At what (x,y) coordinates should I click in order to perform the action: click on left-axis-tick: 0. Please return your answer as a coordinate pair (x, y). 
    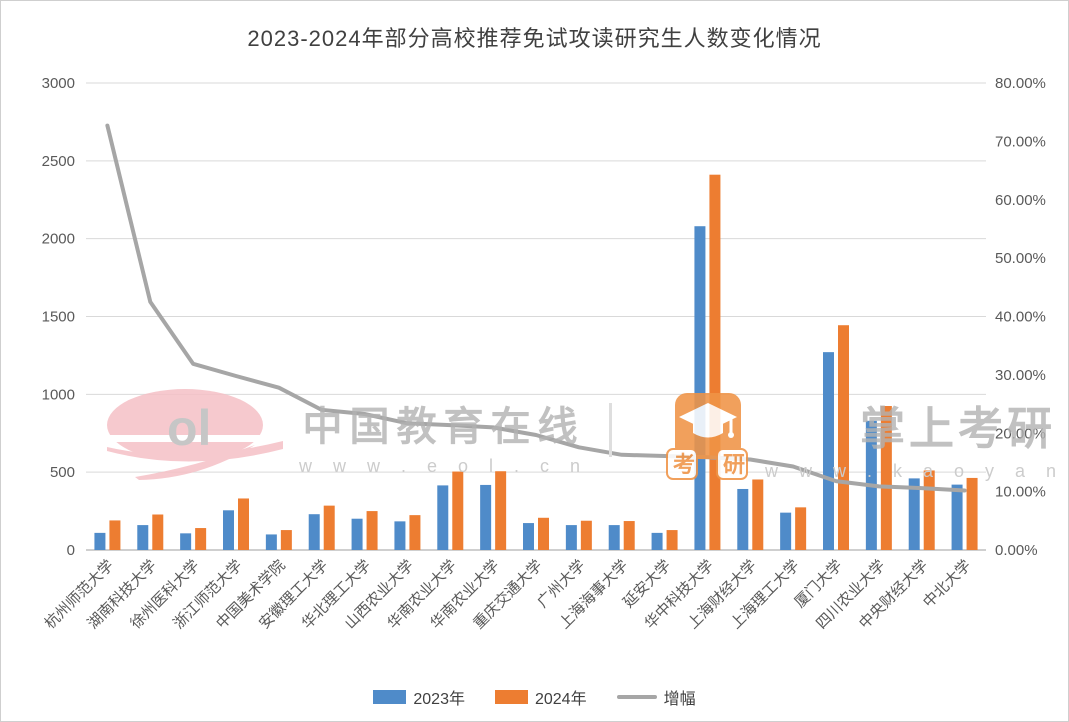
    Looking at the image, I should click on (71, 550).